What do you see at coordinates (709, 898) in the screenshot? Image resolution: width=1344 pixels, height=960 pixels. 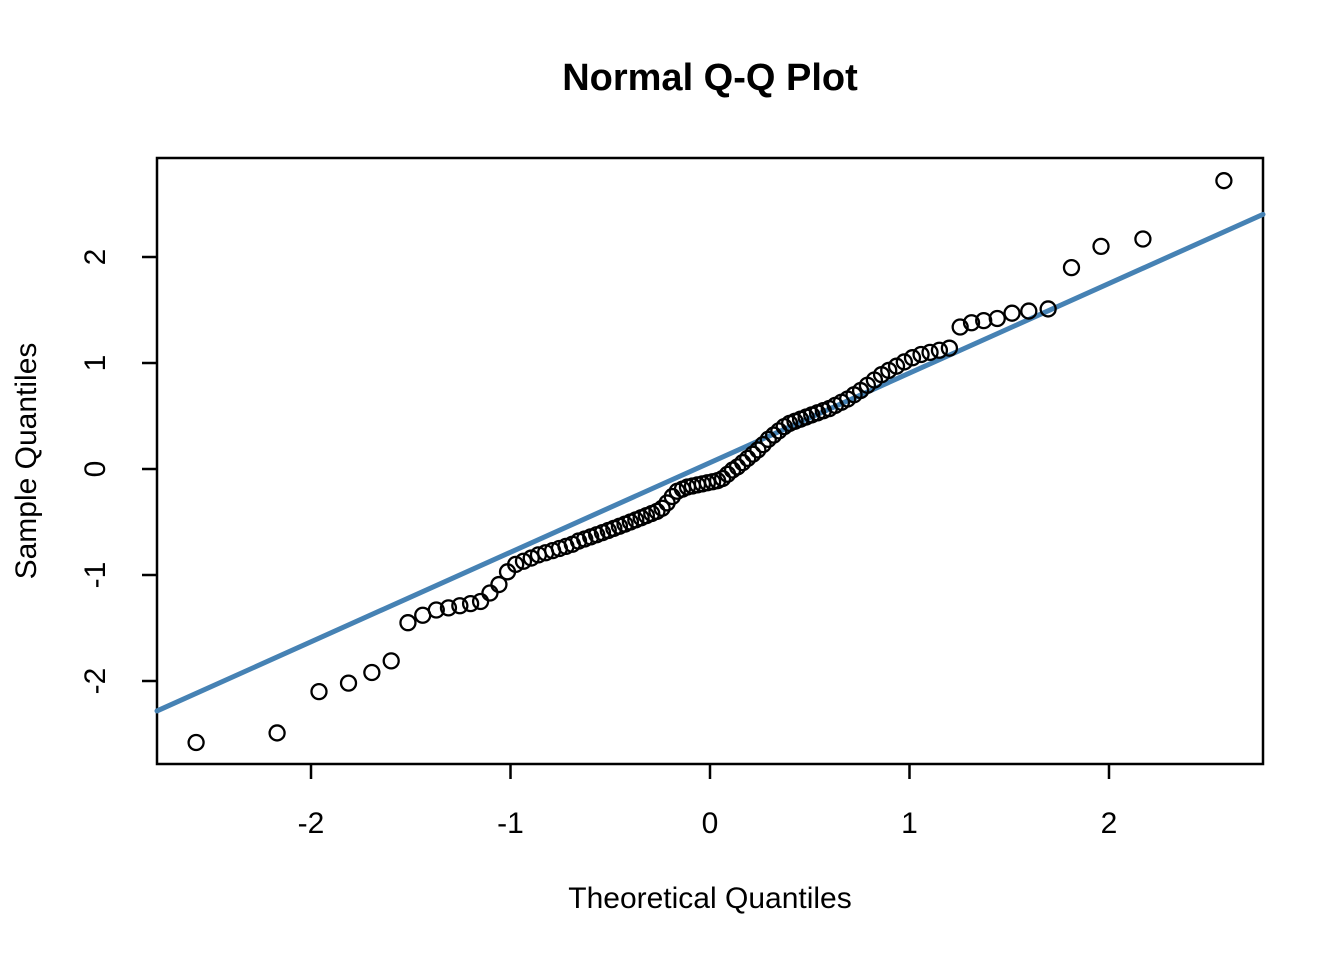 I see `x-axis-label: Theoretical Quantiles` at bounding box center [709, 898].